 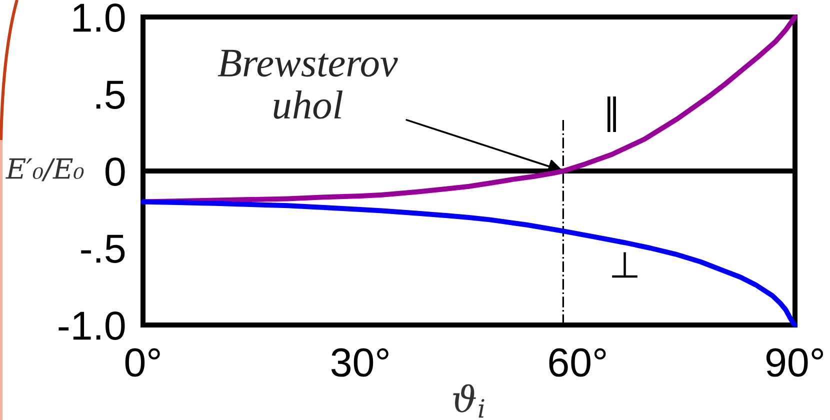 What do you see at coordinates (795, 362) in the screenshot?
I see `x-tick-label: 90°` at bounding box center [795, 362].